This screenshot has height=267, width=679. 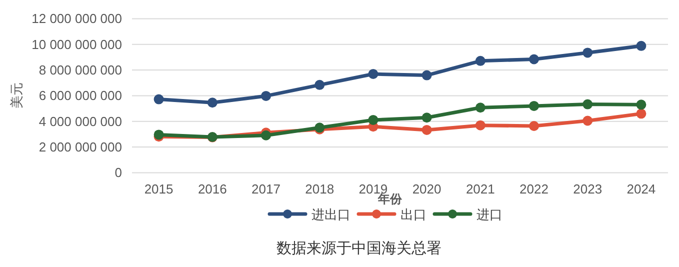 I want to click on x-tick-label: 2023, so click(x=587, y=189).